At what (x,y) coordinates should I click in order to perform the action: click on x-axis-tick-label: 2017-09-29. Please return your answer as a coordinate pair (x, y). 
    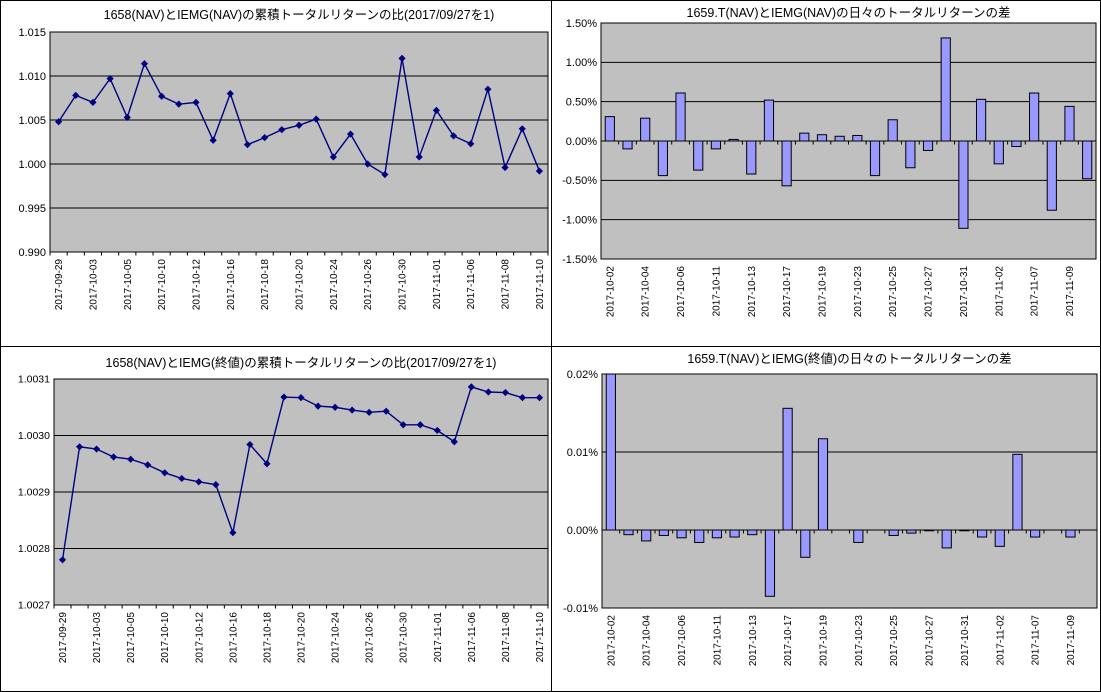
    Looking at the image, I should click on (63, 638).